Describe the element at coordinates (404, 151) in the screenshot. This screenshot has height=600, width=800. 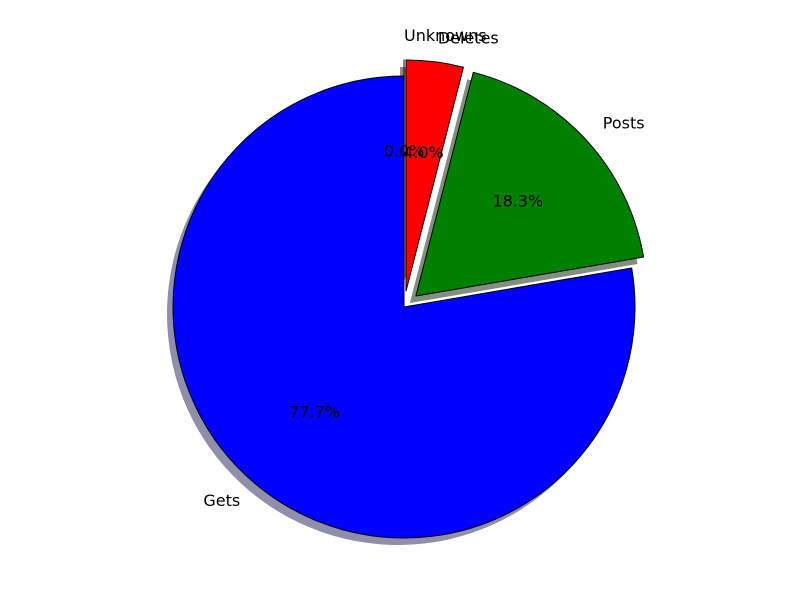
I see `pct-label-unknowns: 0.0%` at that location.